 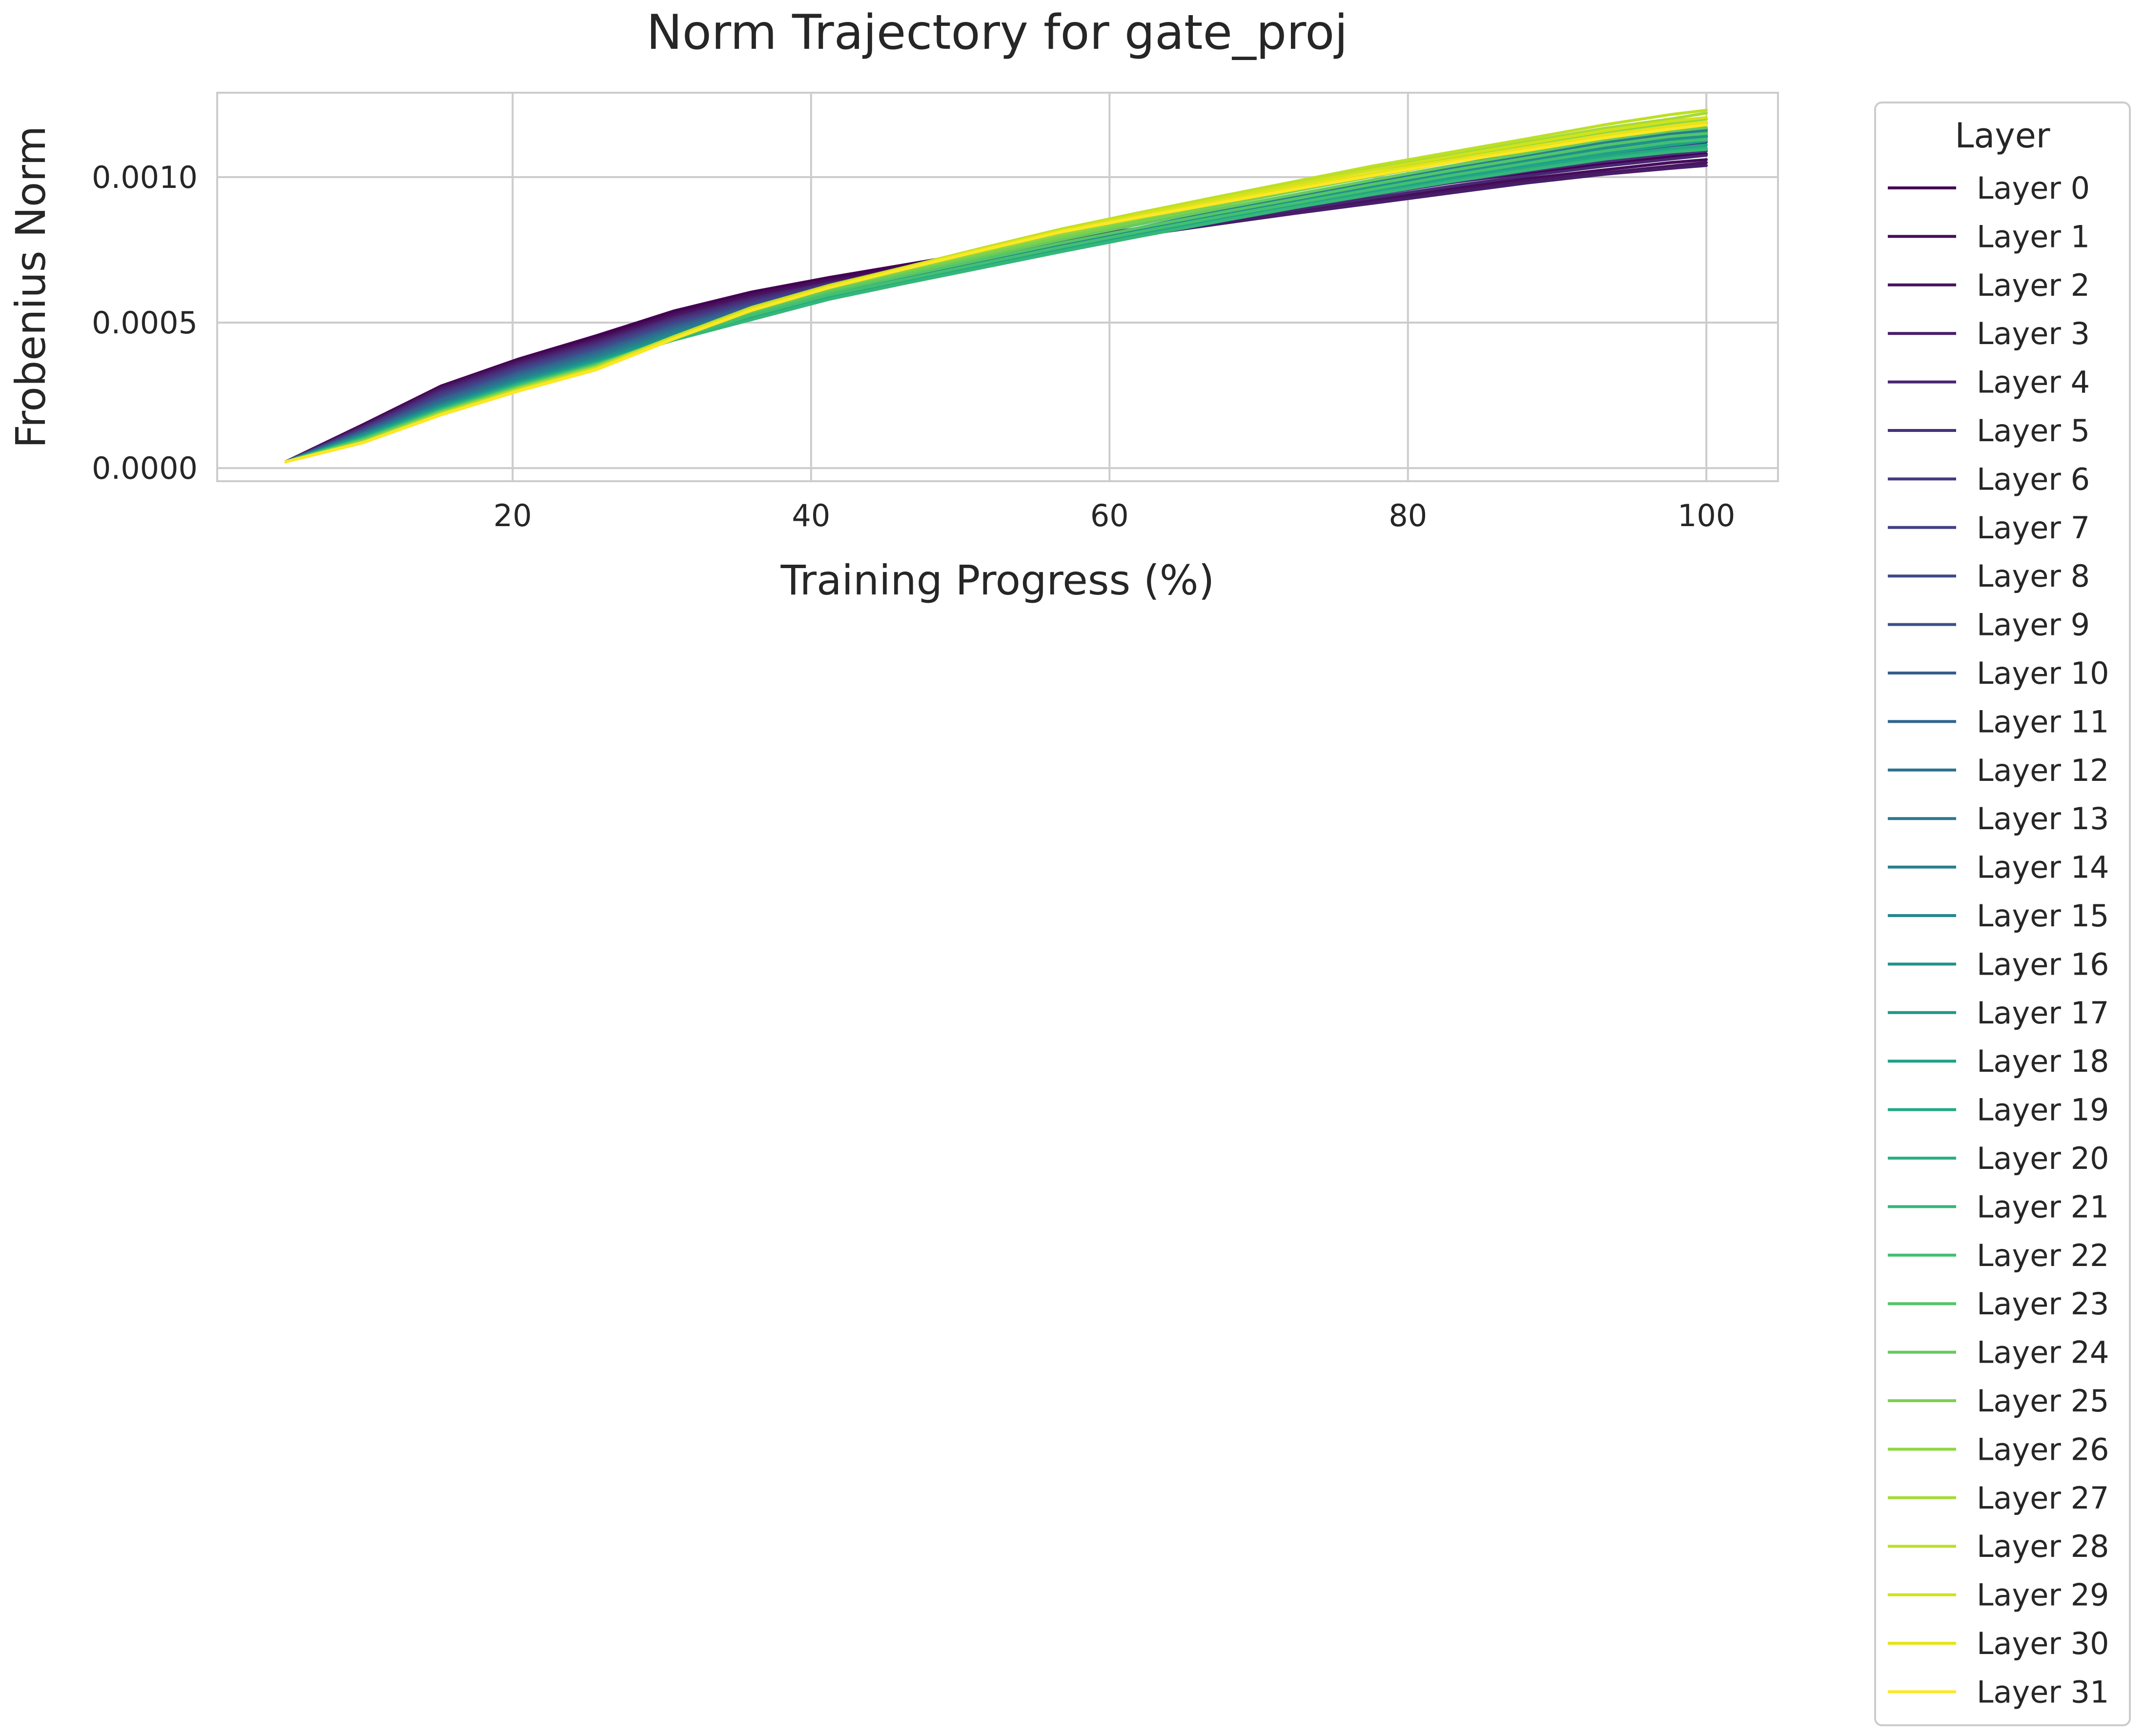 I want to click on y-axis-label: Frobenius Norm, so click(x=31, y=287).